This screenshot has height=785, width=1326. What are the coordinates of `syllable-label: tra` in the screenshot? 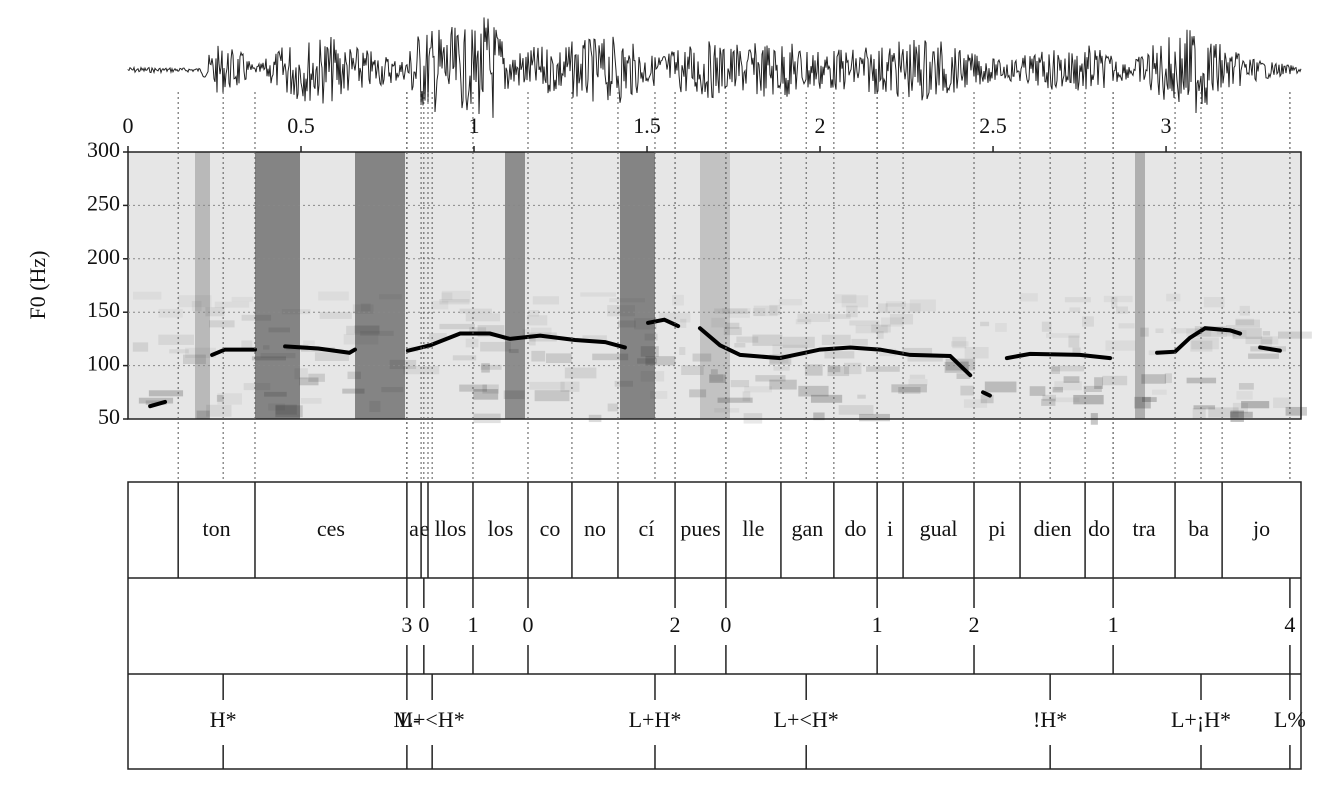 It's located at (1143, 528).